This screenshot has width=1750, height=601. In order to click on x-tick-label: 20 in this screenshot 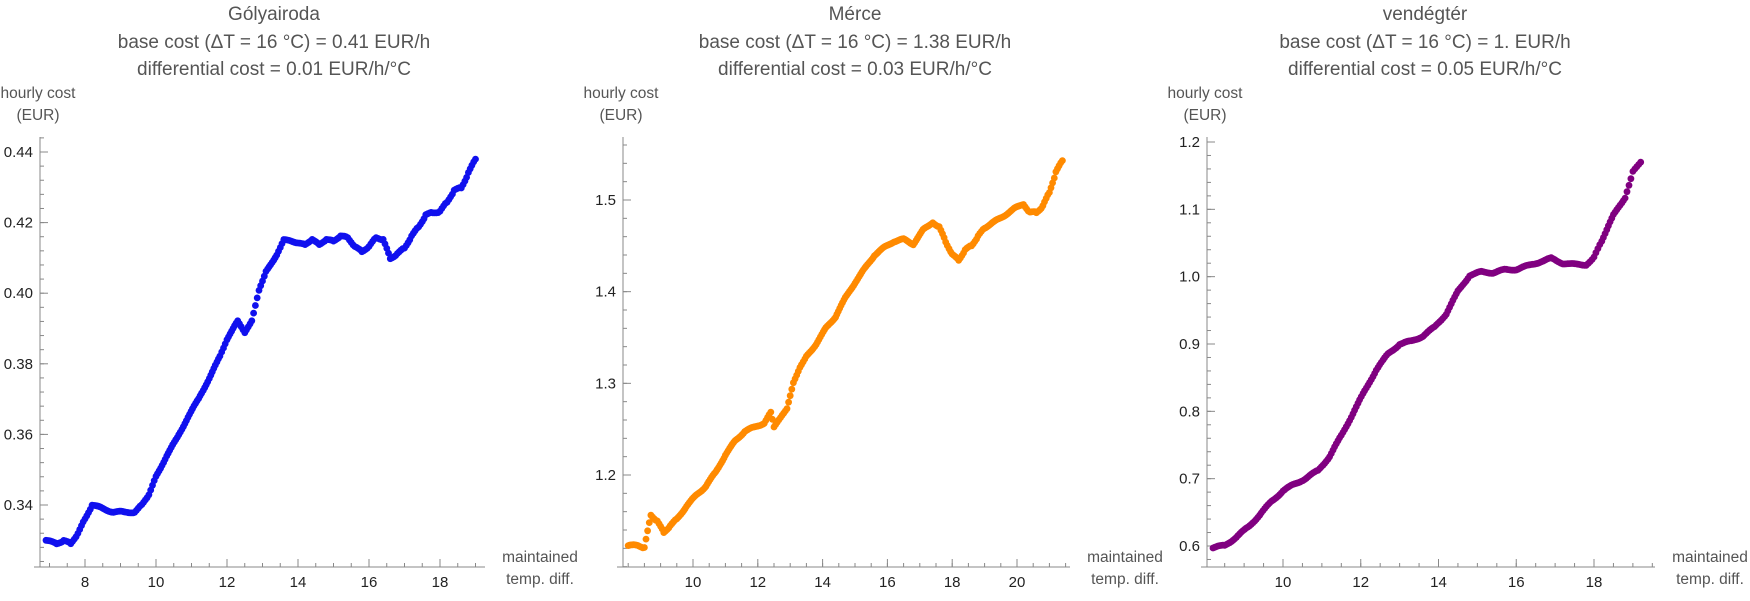, I will do `click(1017, 582)`.